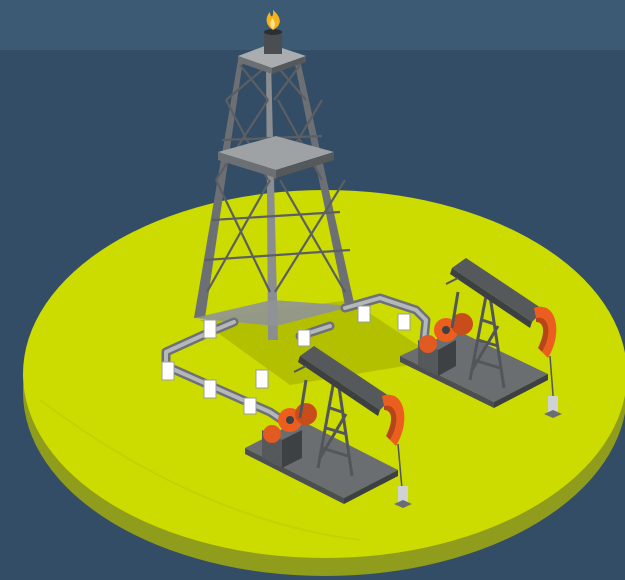  Describe the element at coordinates (273, 43) in the screenshot. I see `flare-stack` at that location.